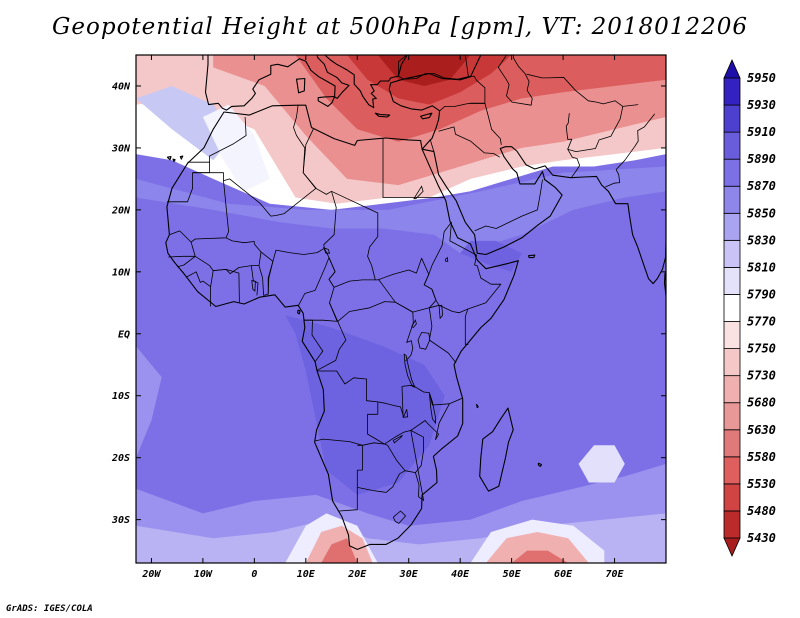 The image size is (800, 618). What do you see at coordinates (761, 240) in the screenshot?
I see `colorbar-level-label: 5830` at bounding box center [761, 240].